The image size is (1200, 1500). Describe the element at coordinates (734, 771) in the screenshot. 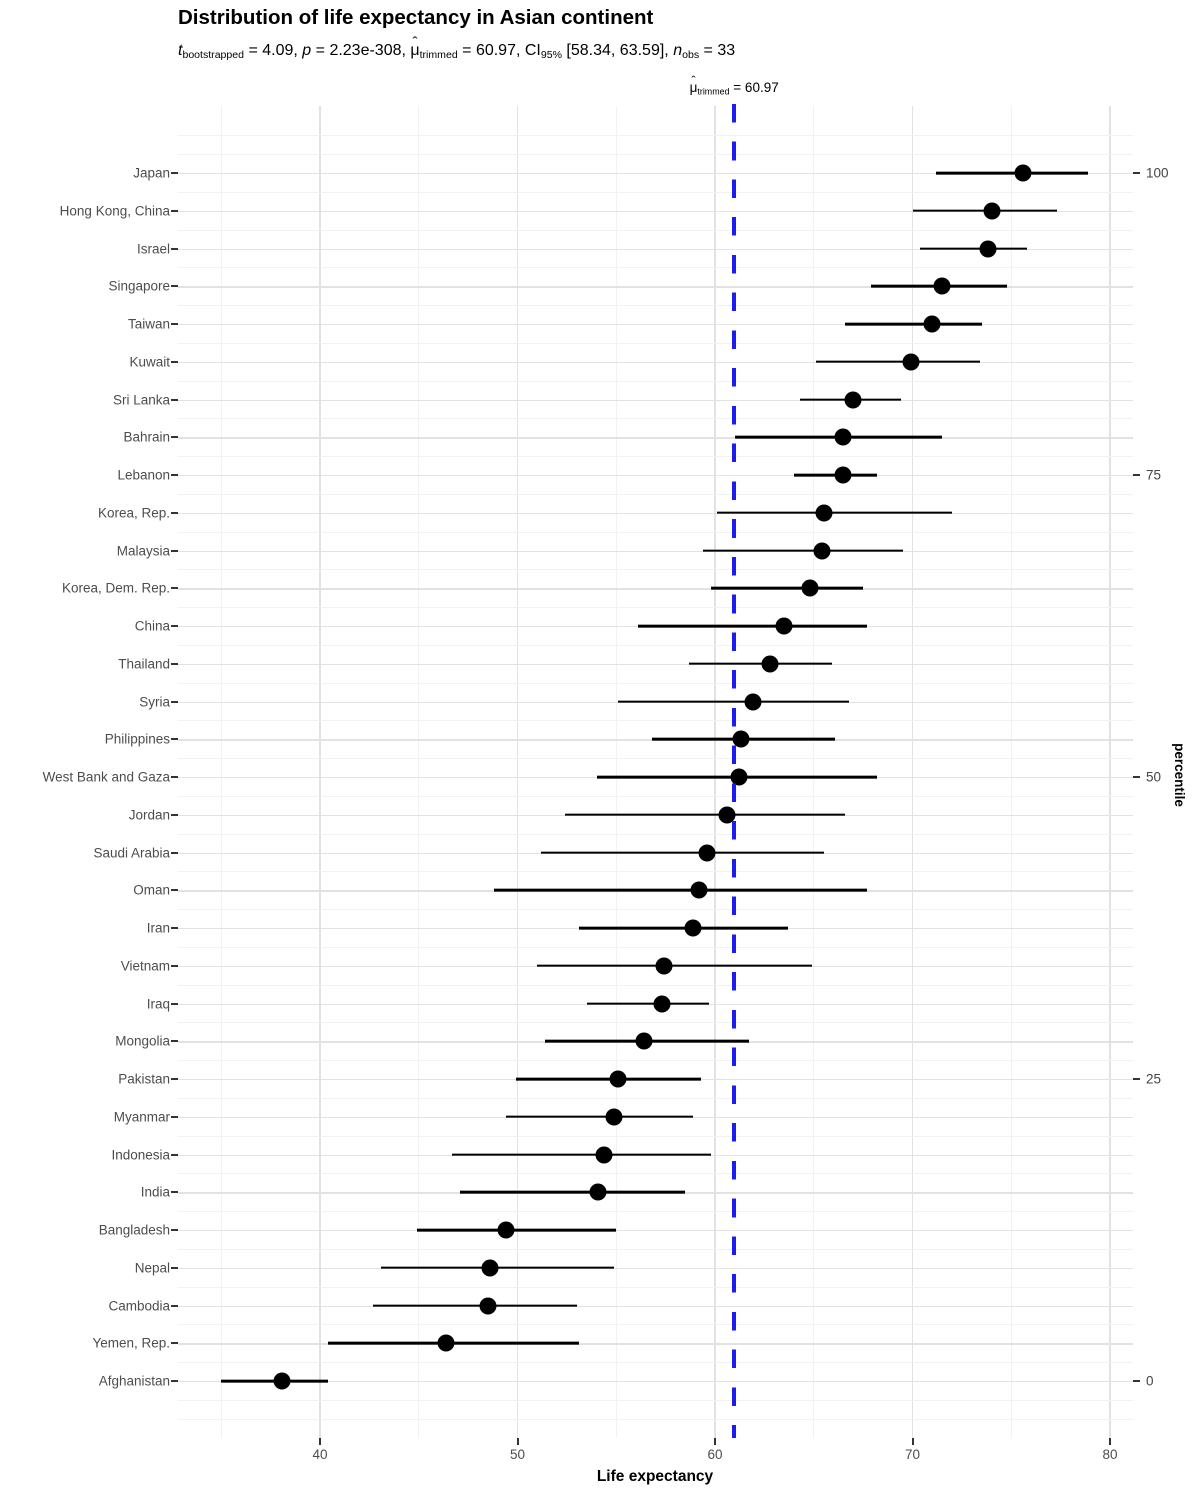

I see `centrality-line` at that location.